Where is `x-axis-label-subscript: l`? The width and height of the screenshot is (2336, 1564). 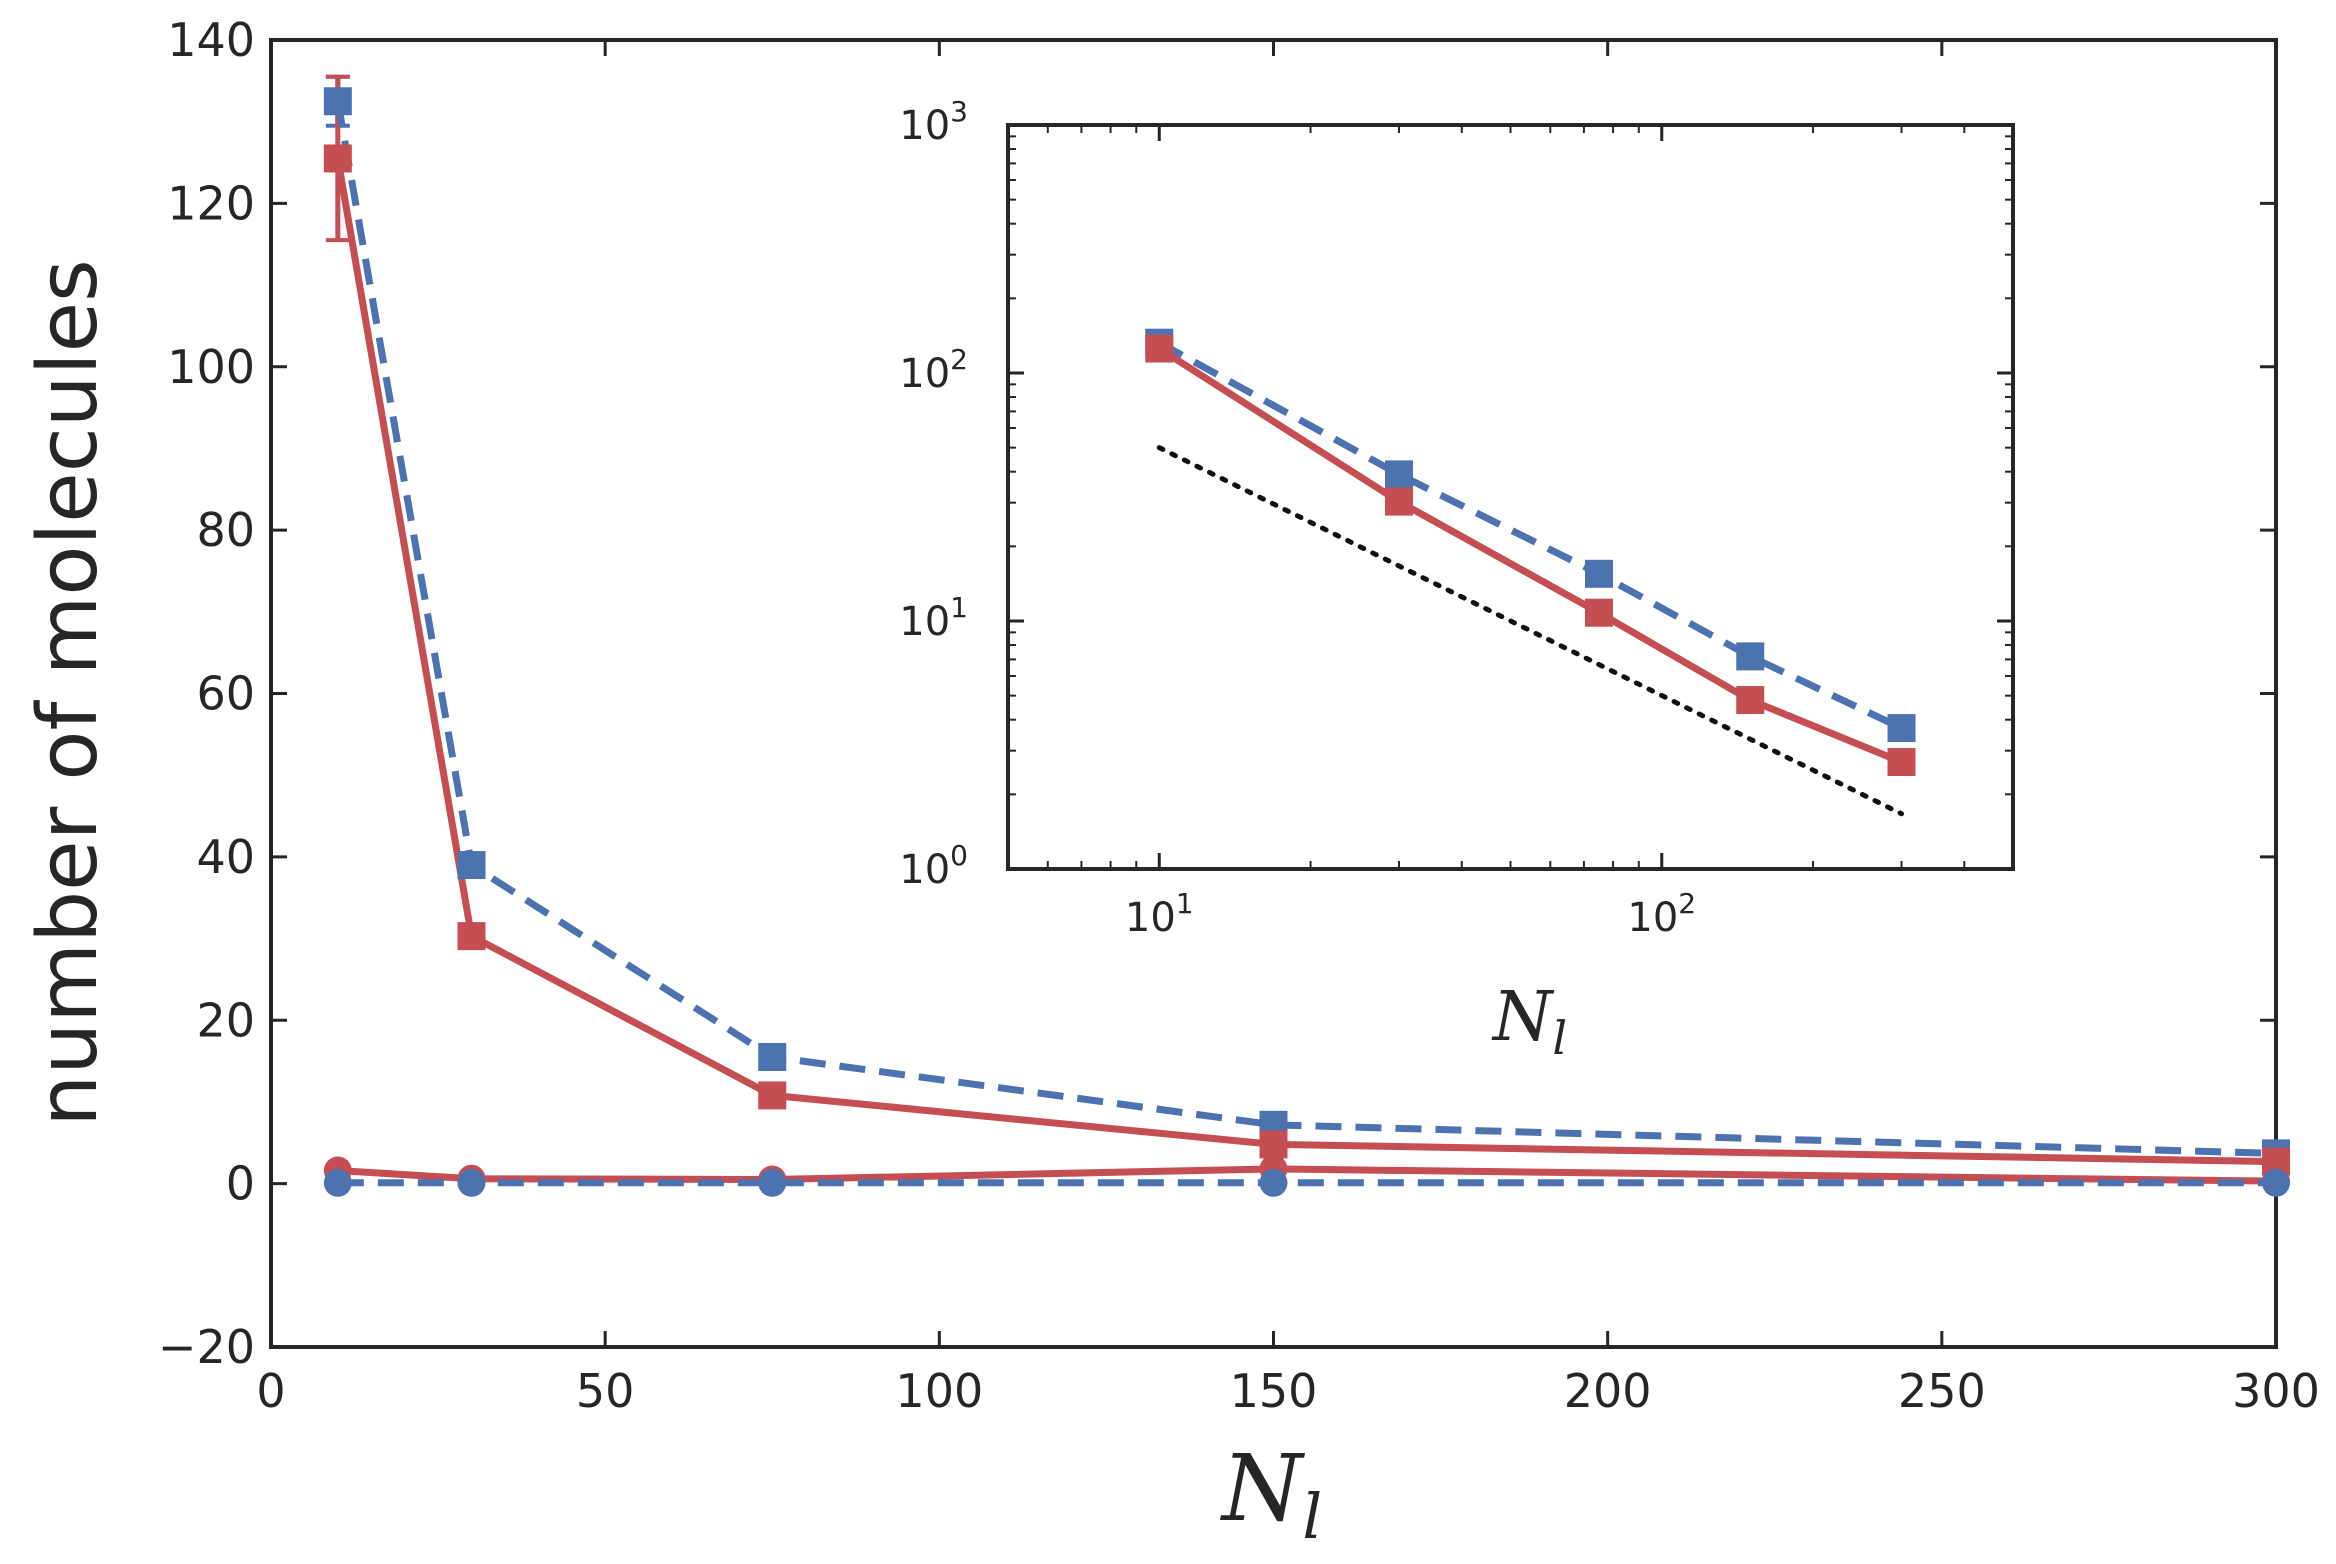 x-axis-label-subscript: l is located at coordinates (1312, 1516).